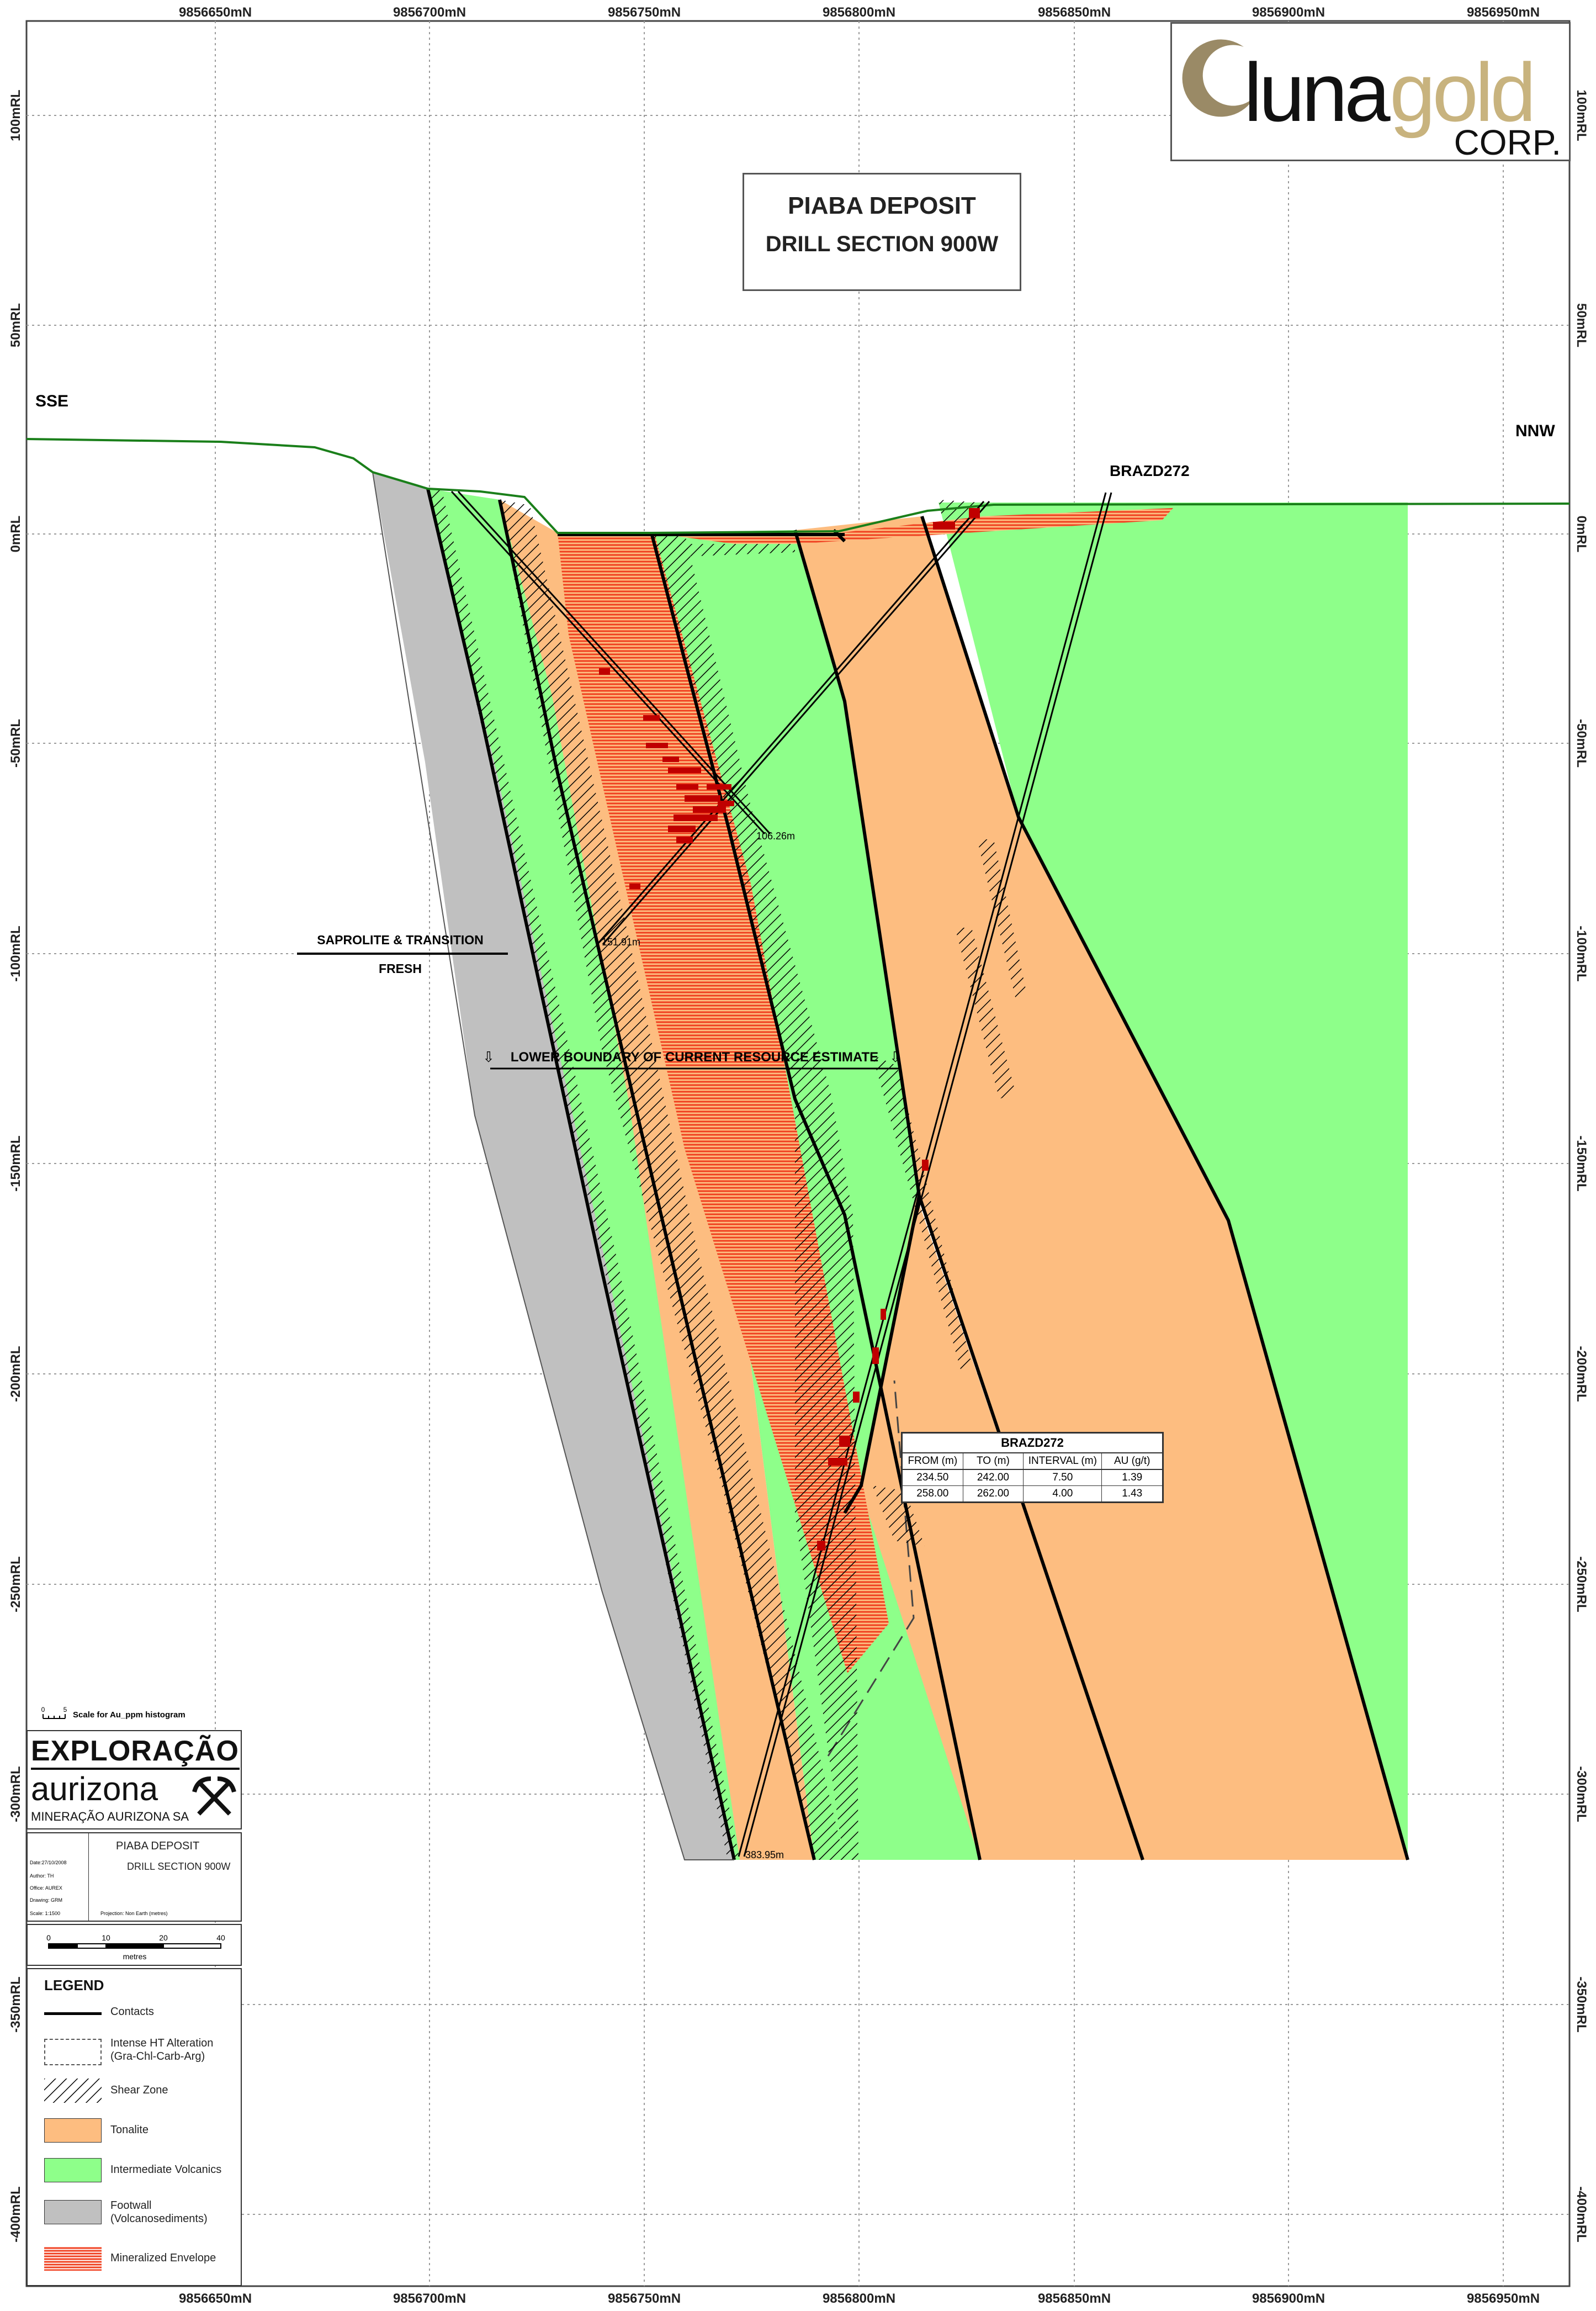 The image size is (1596, 2311). I want to click on rl-label: -400mRL, so click(1581, 2214).